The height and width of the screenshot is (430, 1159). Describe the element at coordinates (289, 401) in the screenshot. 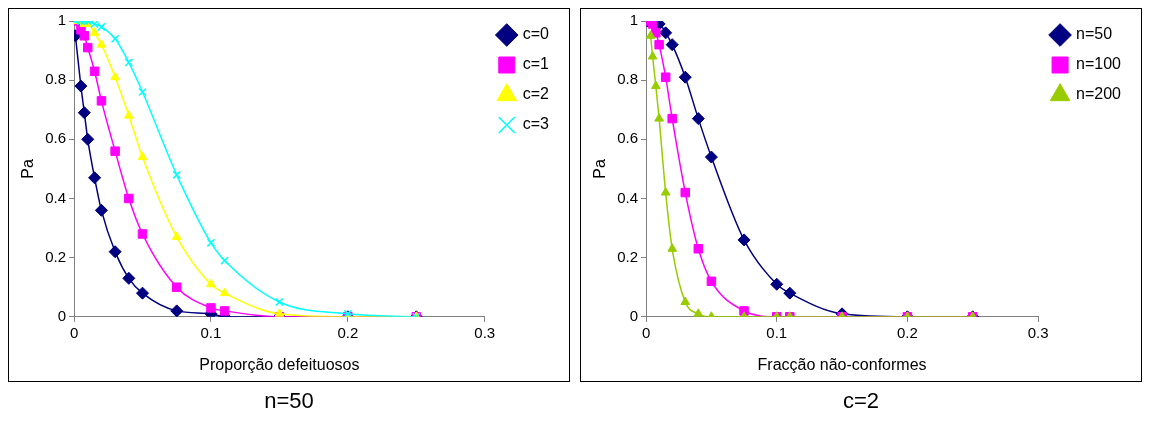

I see `text: n=50` at that location.